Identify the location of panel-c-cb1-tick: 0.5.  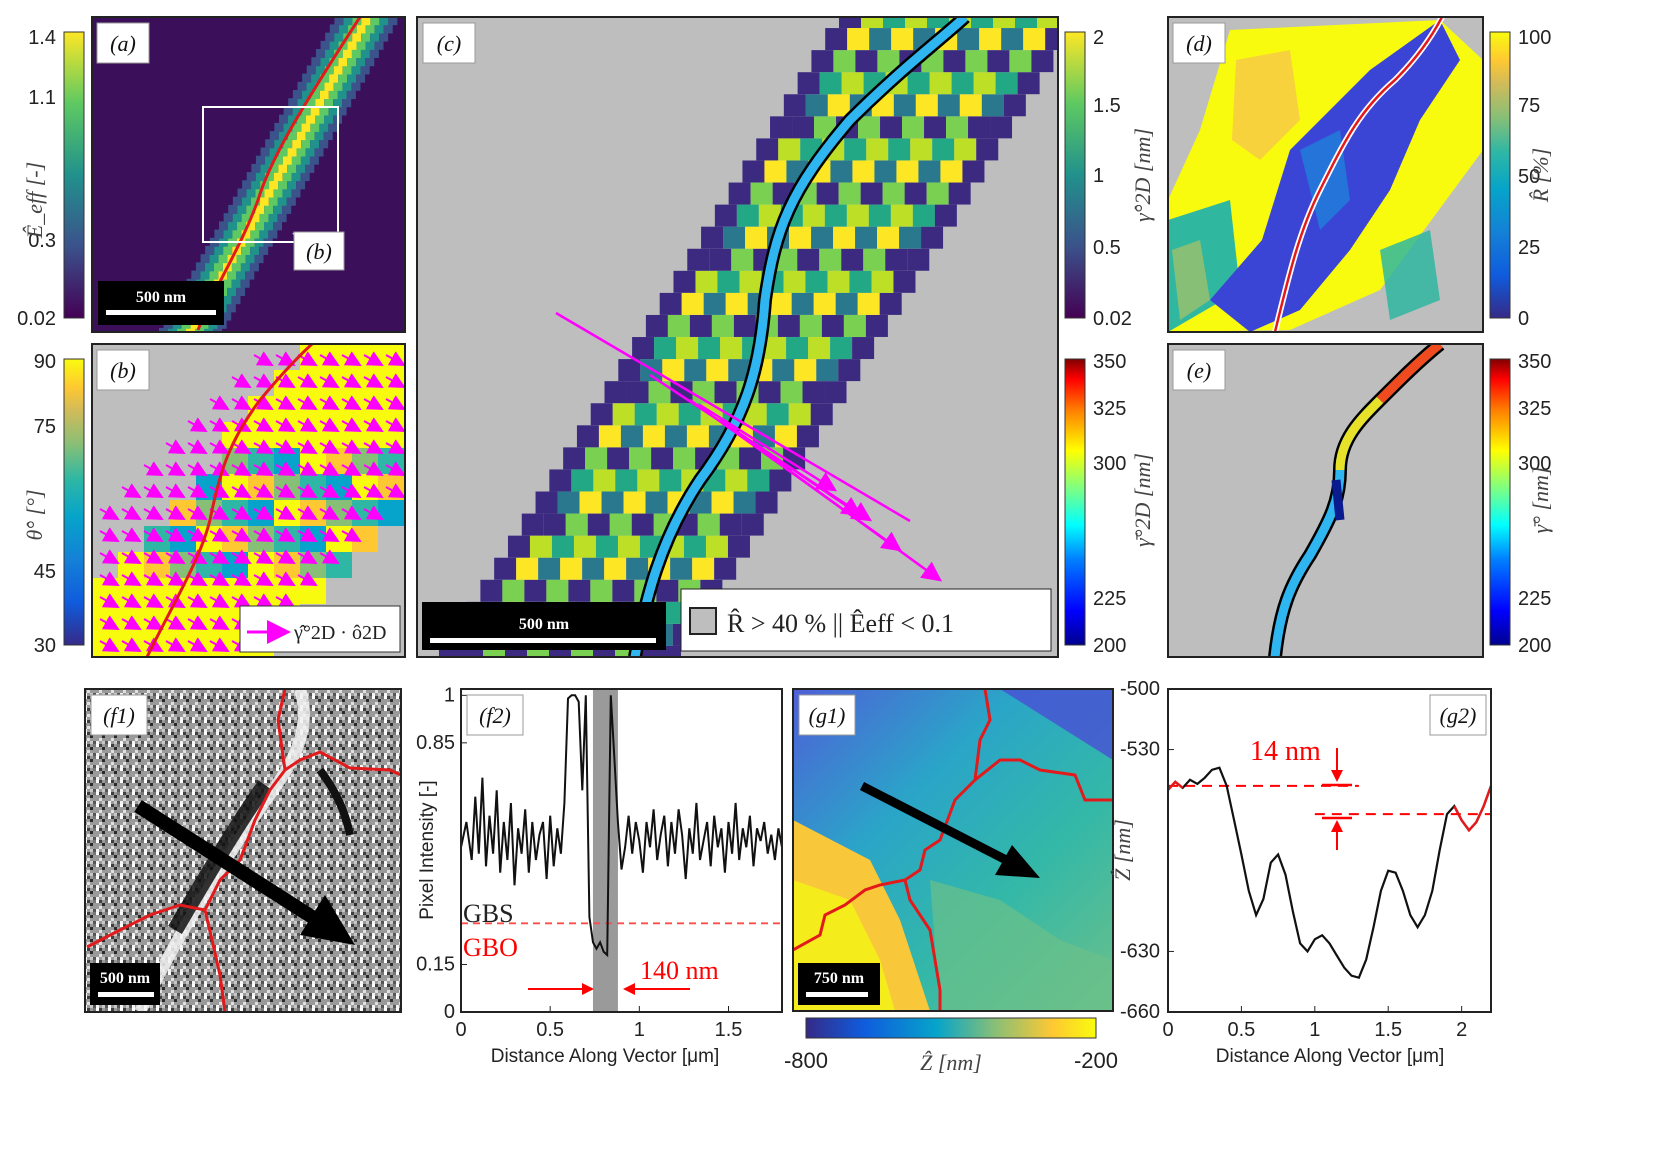
(1107, 248).